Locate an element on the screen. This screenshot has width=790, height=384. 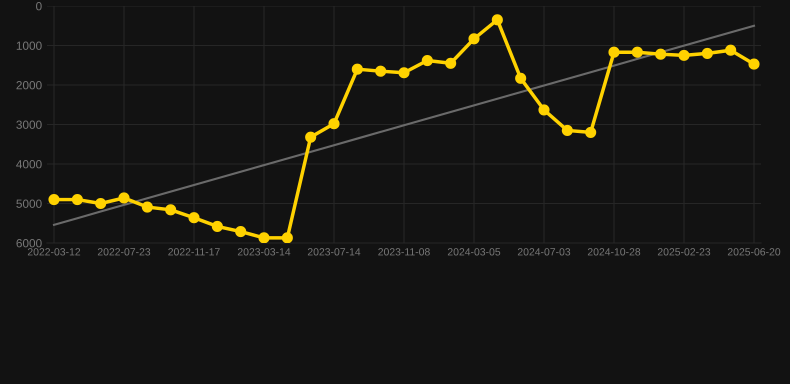
x-tick-label: 2022-07-23 is located at coordinates (124, 252).